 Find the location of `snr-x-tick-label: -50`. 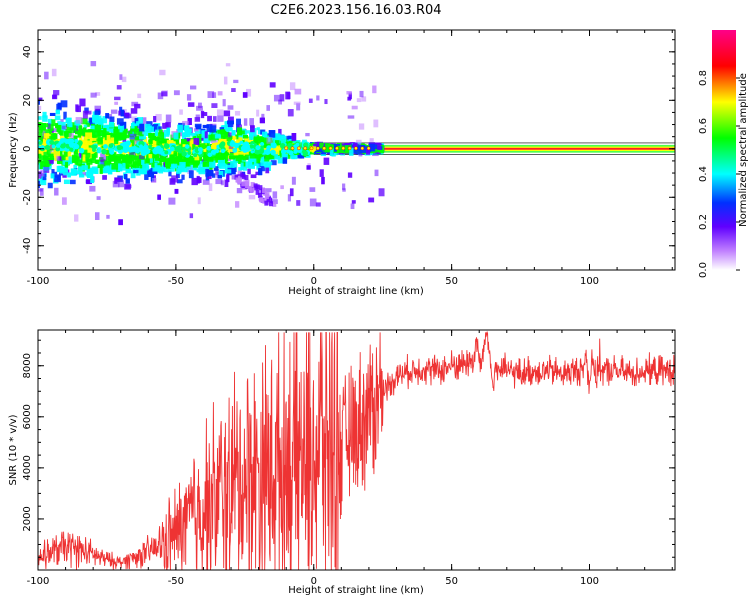

snr-x-tick-label: -50 is located at coordinates (176, 581).